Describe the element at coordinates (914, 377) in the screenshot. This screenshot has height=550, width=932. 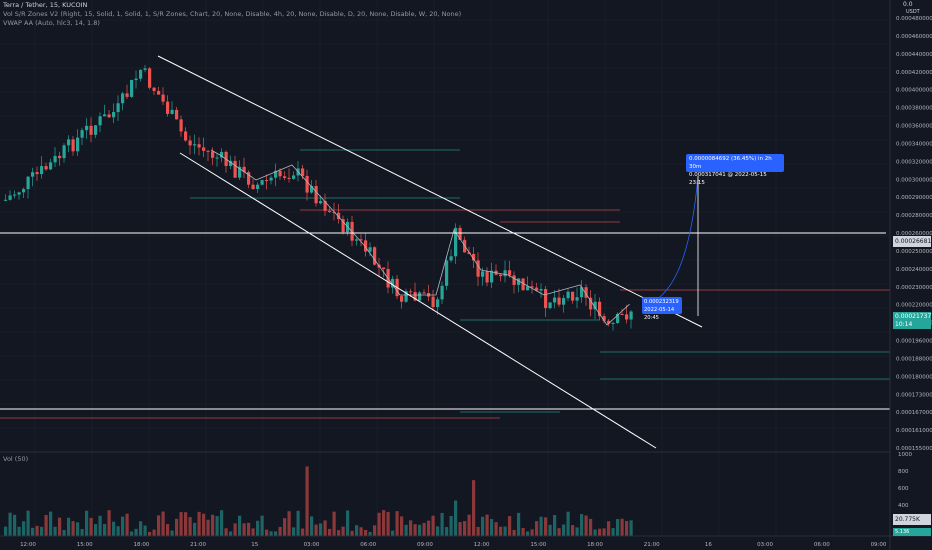
I see `price-tick-label: 0.000180000` at that location.